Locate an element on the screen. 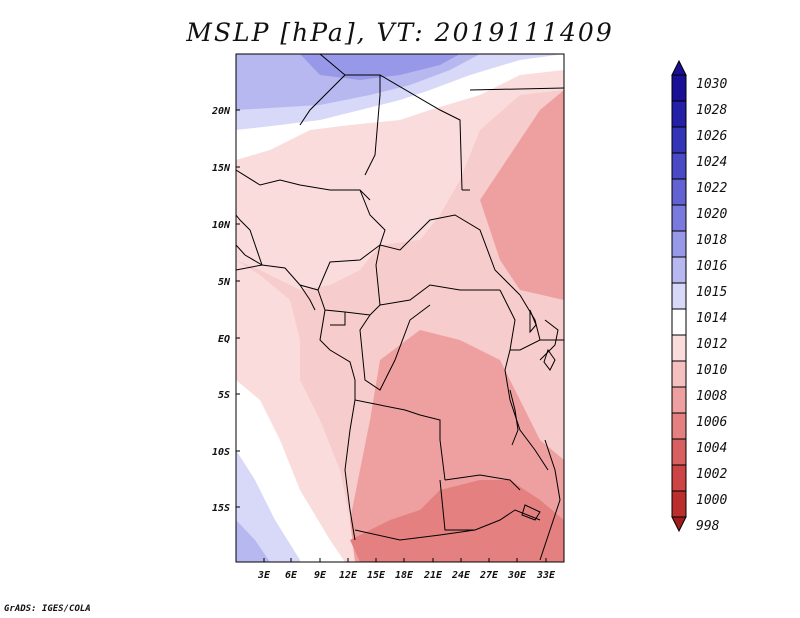 The height and width of the screenshot is (618, 800). colorbar-label: 1015 is located at coordinates (711, 292).